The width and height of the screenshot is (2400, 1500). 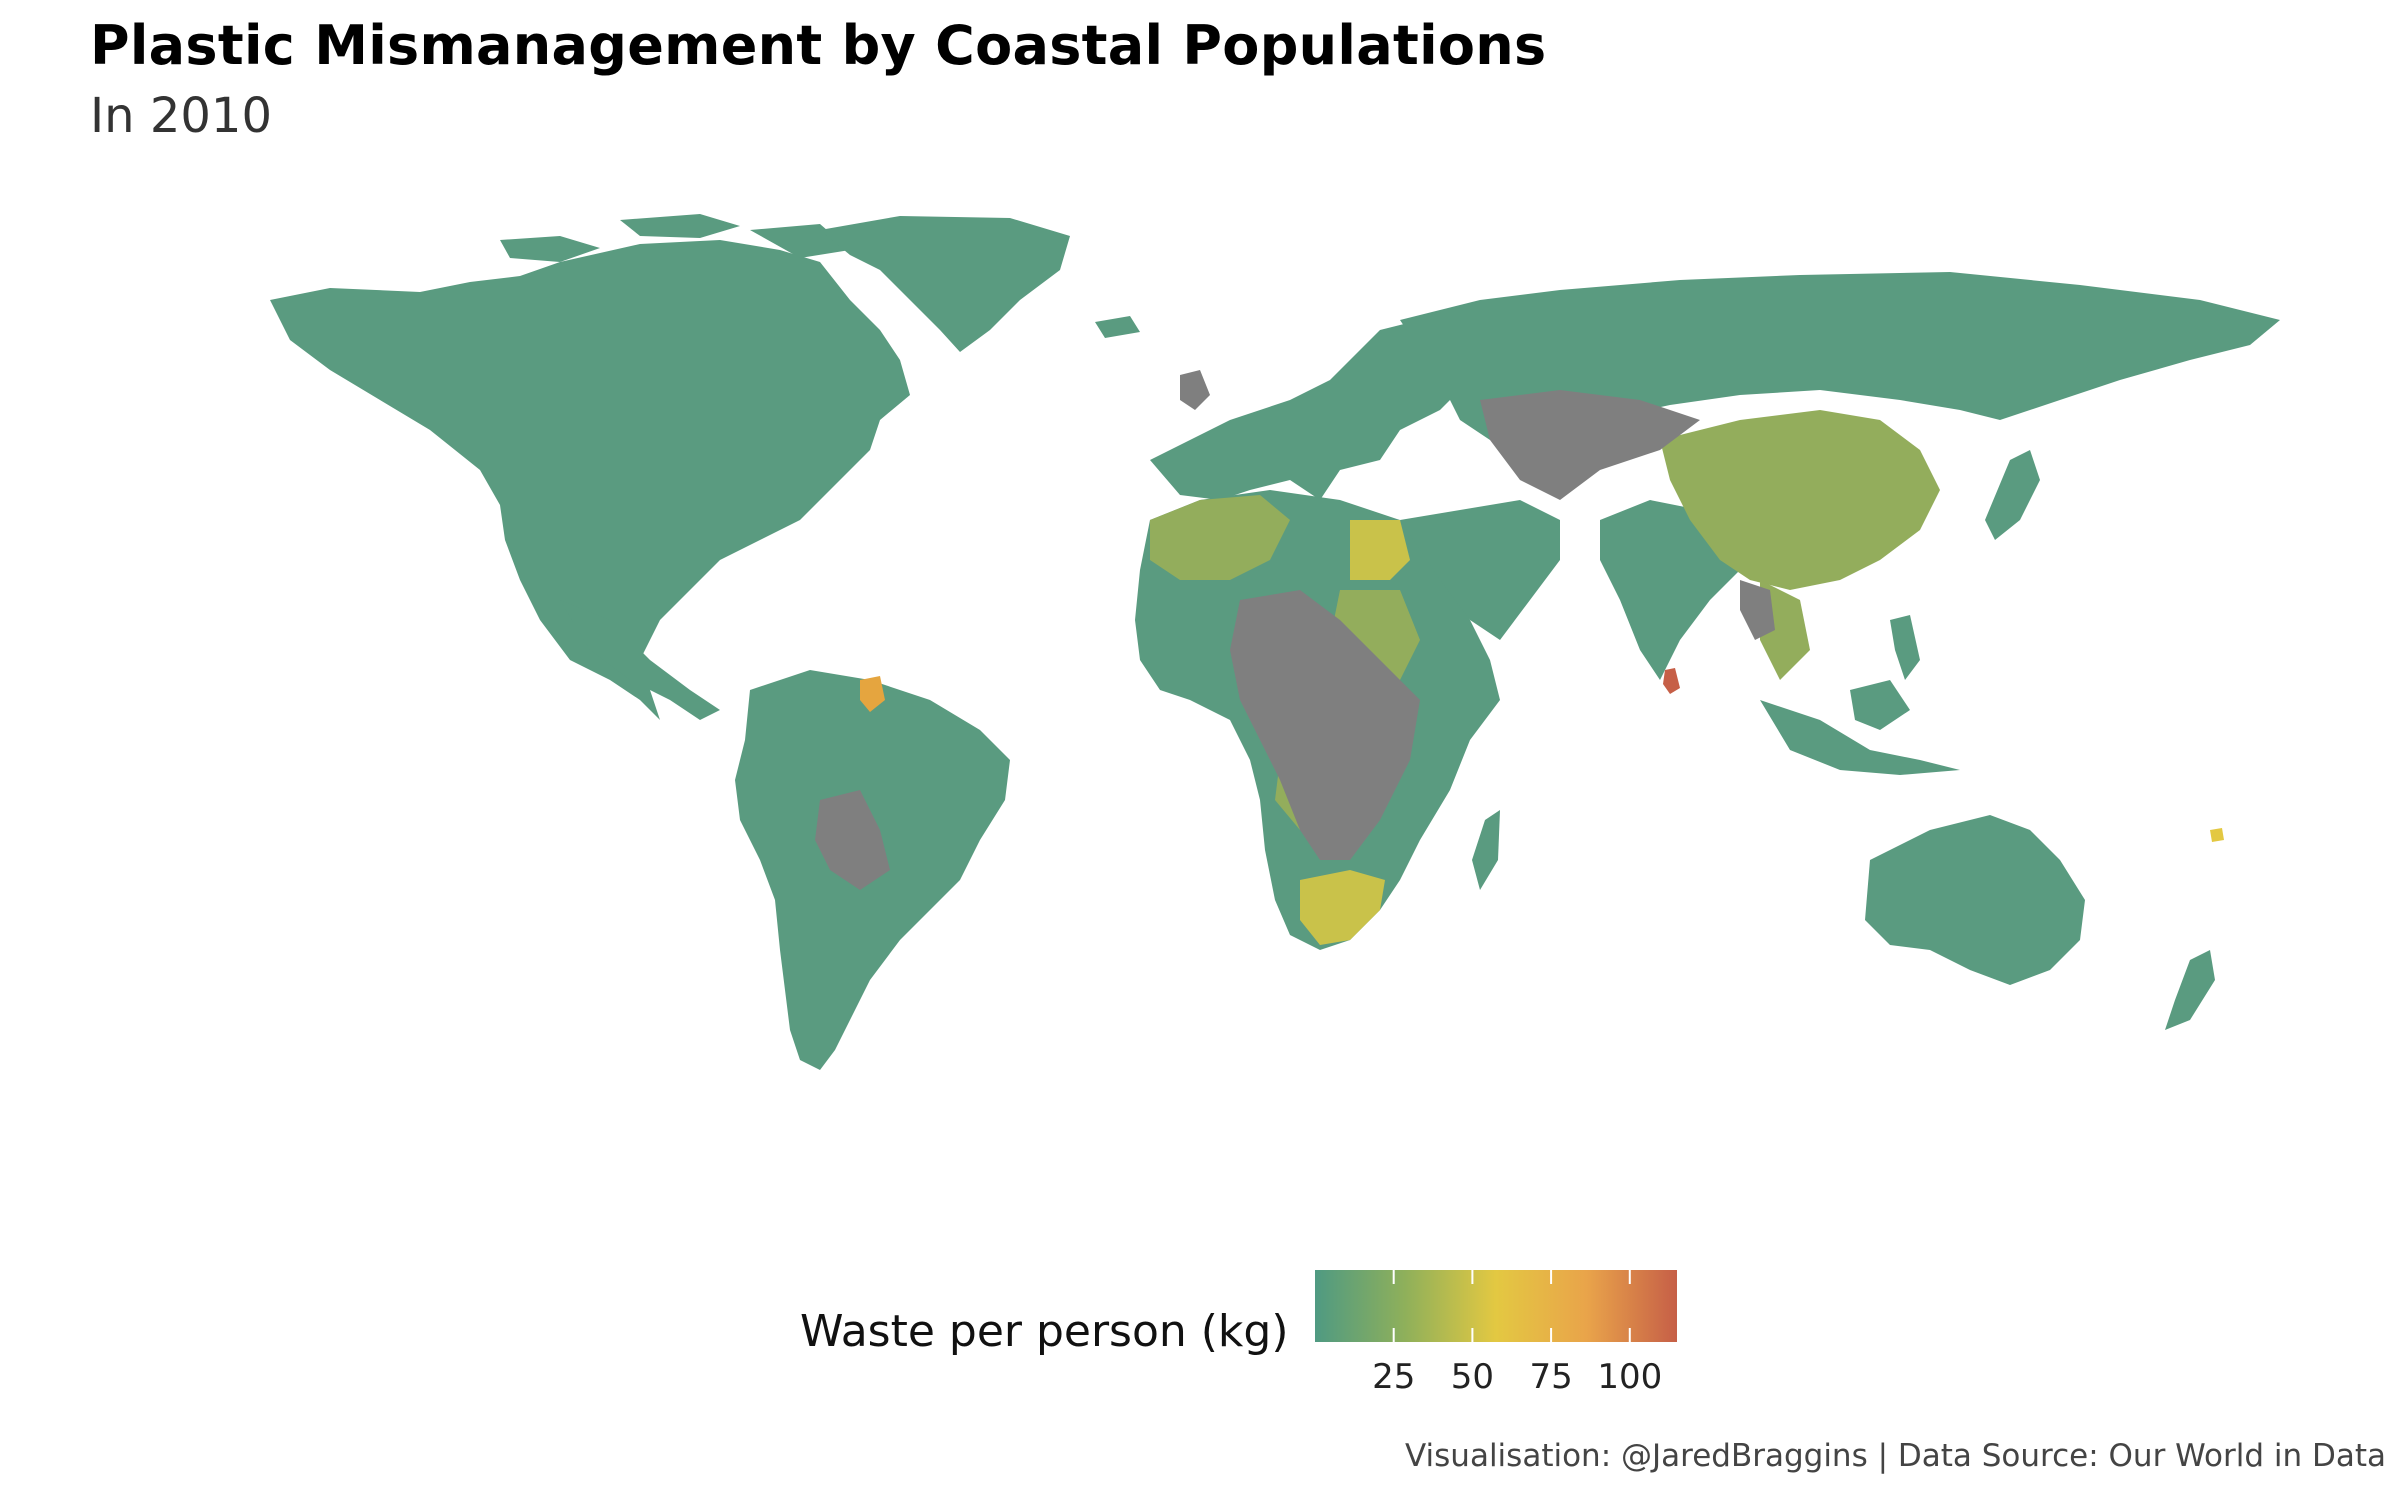 I want to click on country-europe, so click(x=1310, y=410).